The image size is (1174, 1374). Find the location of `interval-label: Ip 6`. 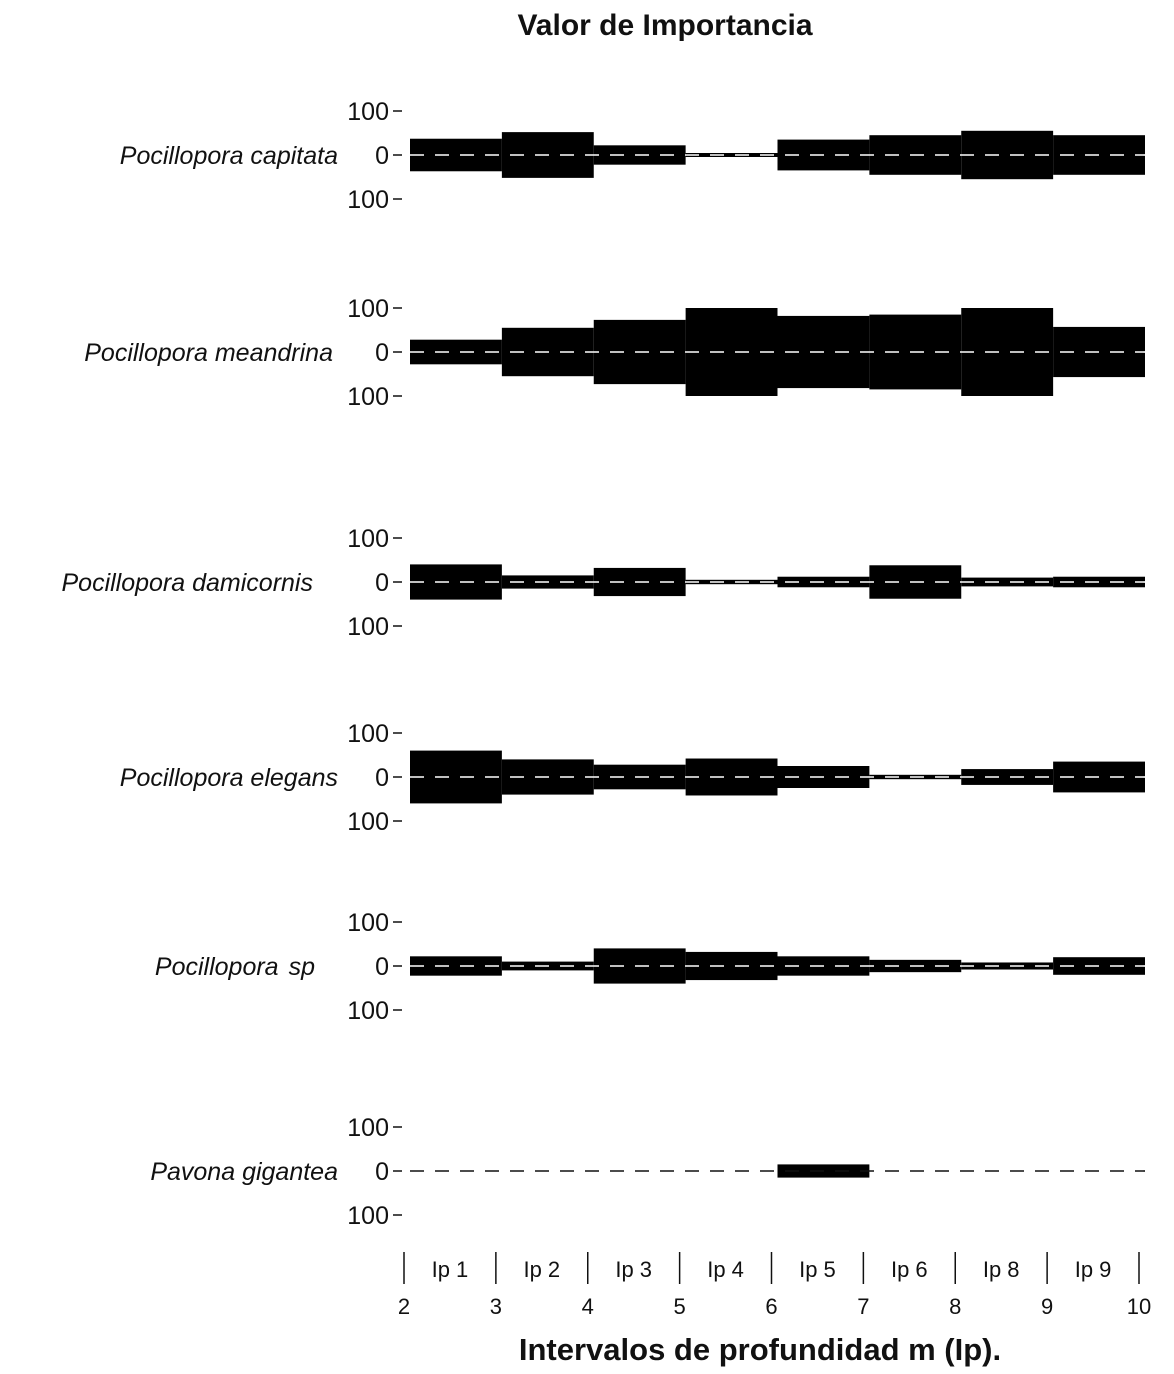

interval-label: Ip 6 is located at coordinates (909, 1269).